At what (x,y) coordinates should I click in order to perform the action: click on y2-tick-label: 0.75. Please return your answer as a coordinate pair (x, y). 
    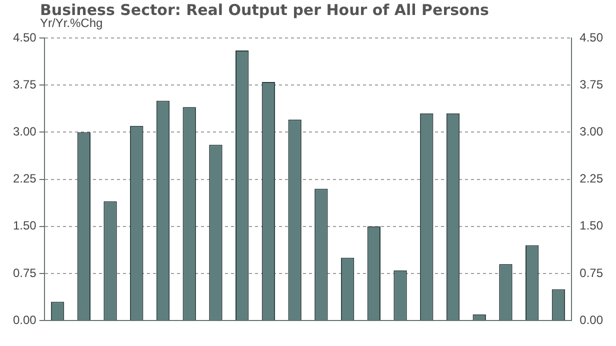
    Looking at the image, I should click on (592, 273).